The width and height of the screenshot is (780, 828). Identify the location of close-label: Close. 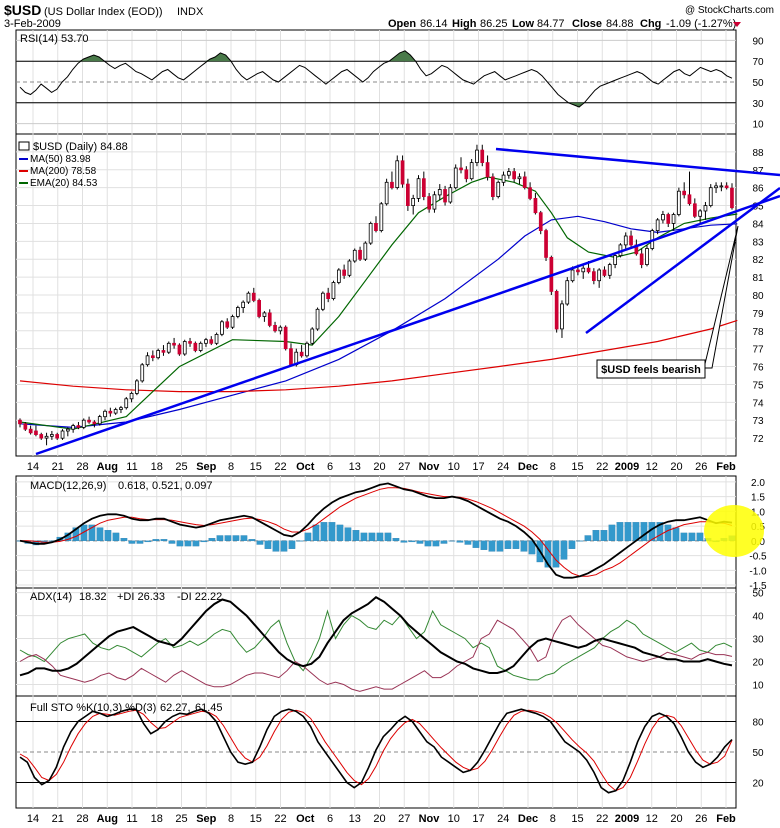
(587, 24).